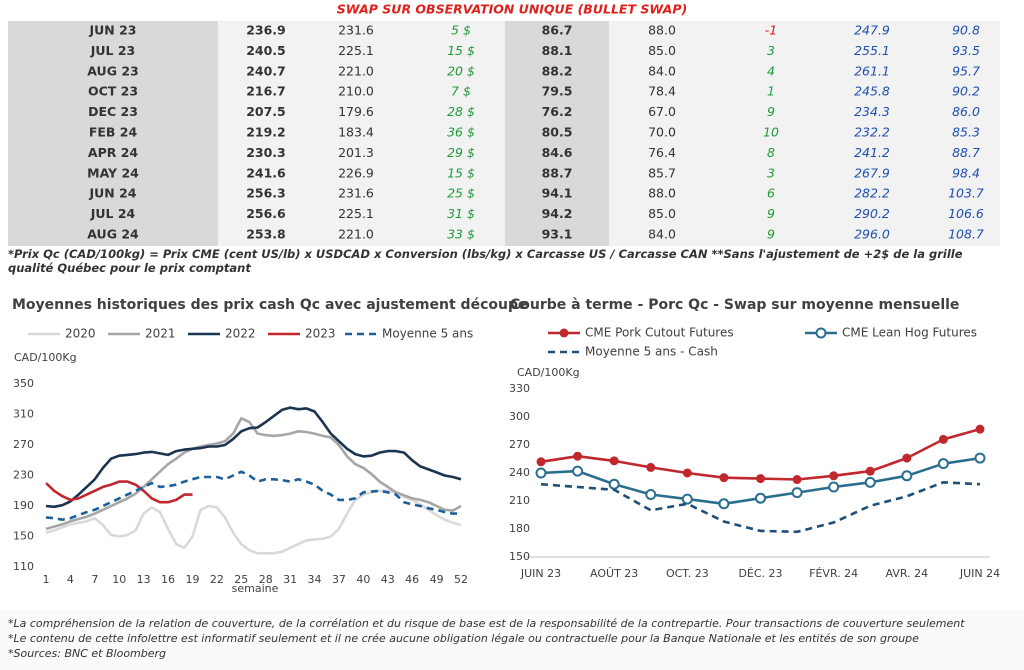 The height and width of the screenshot is (670, 1024). What do you see at coordinates (356, 50) in the screenshot?
I see `table-cell: 225.1` at bounding box center [356, 50].